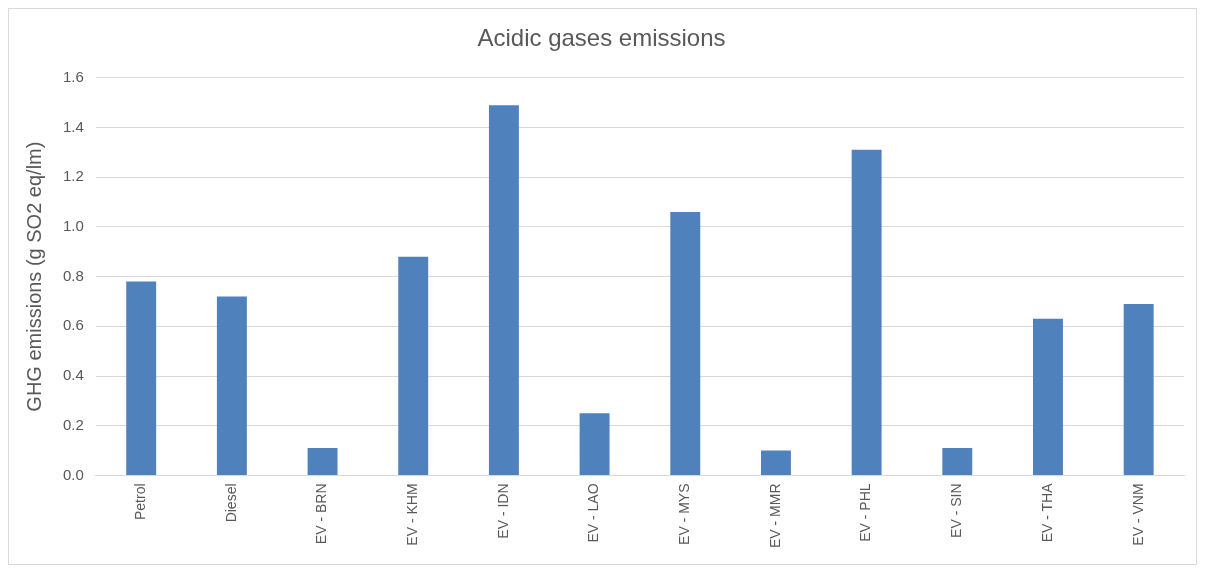 The height and width of the screenshot is (573, 1205). What do you see at coordinates (956, 510) in the screenshot?
I see `x-tick-label: EV - SIN` at bounding box center [956, 510].